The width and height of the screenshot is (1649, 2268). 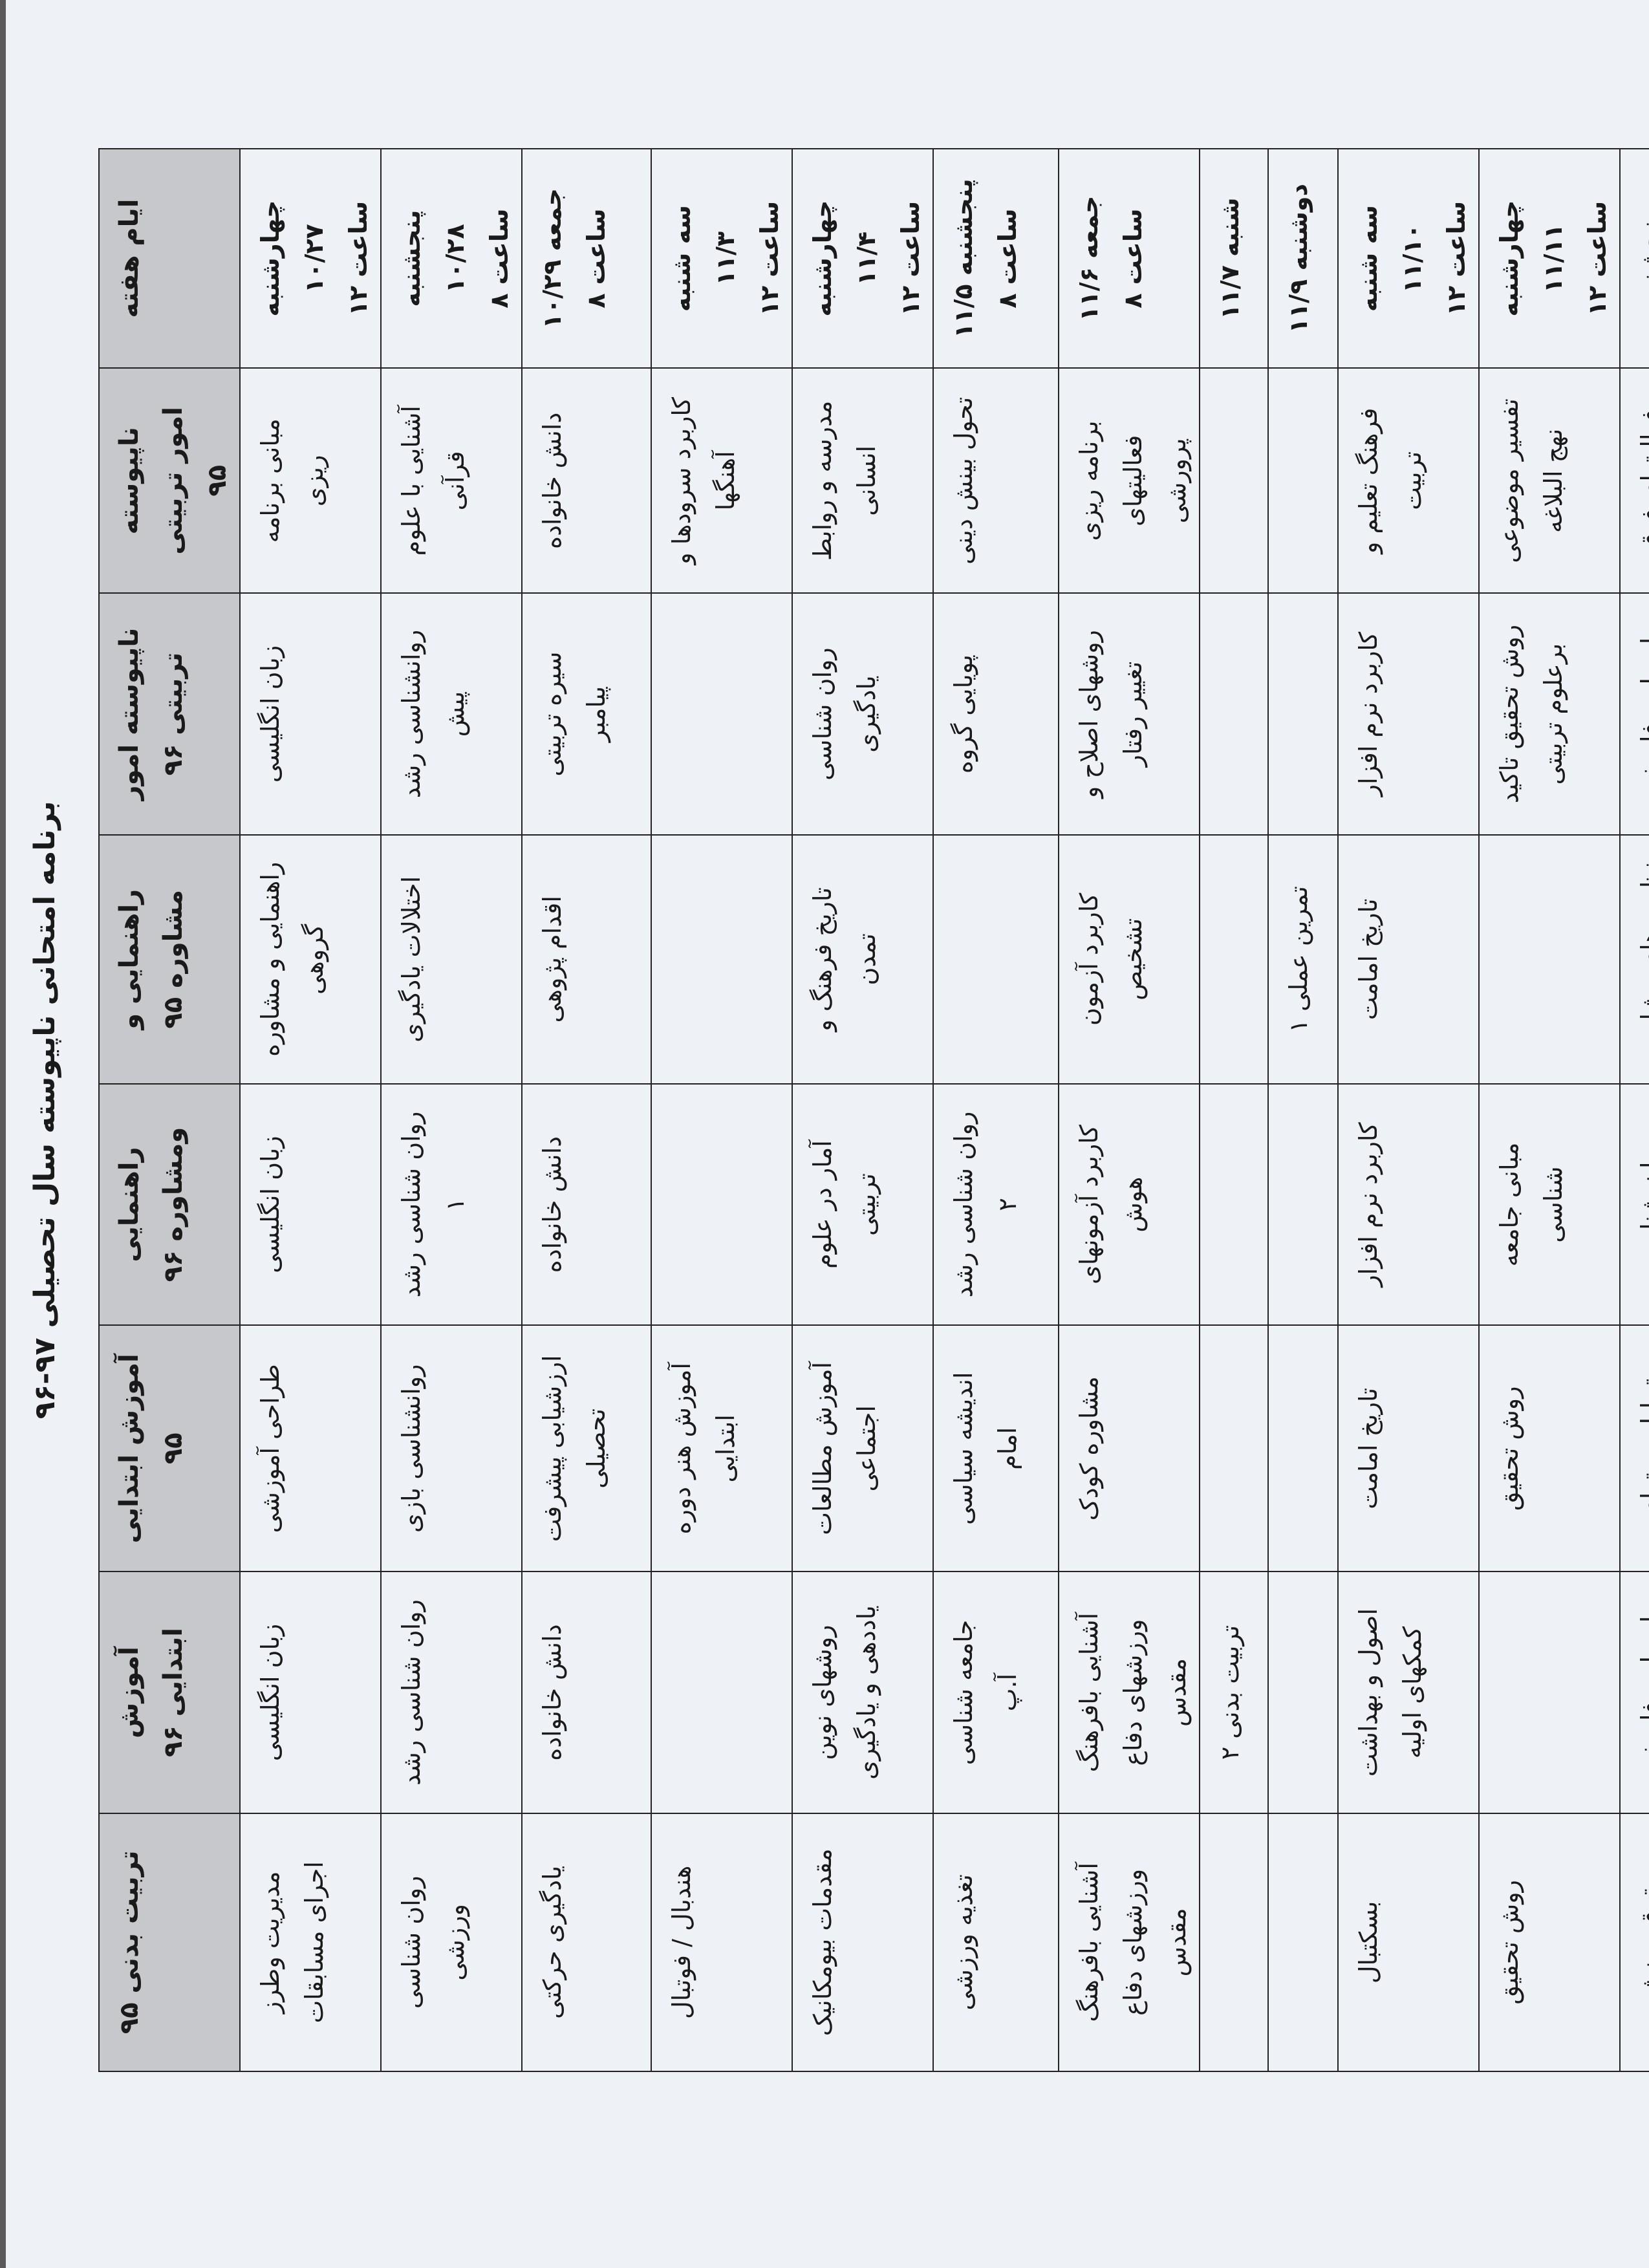 What do you see at coordinates (3, 1134) in the screenshot?
I see `scan-edge` at bounding box center [3, 1134].